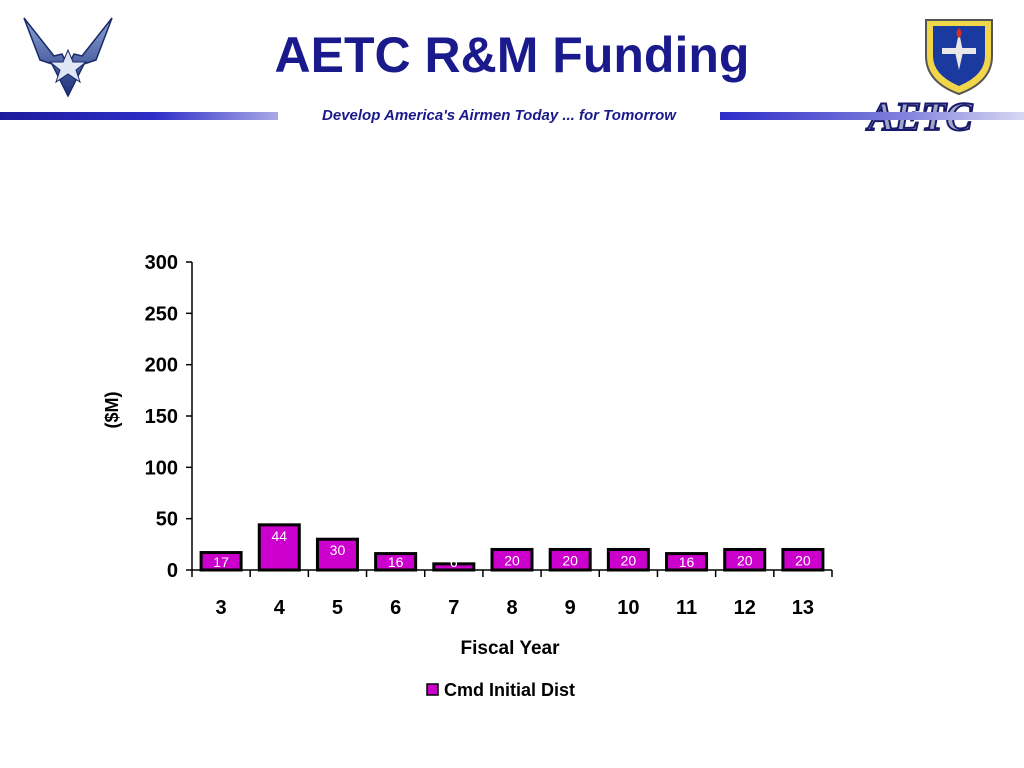 This screenshot has width=1024, height=768. I want to click on y-tick-label: 200, so click(161, 366).